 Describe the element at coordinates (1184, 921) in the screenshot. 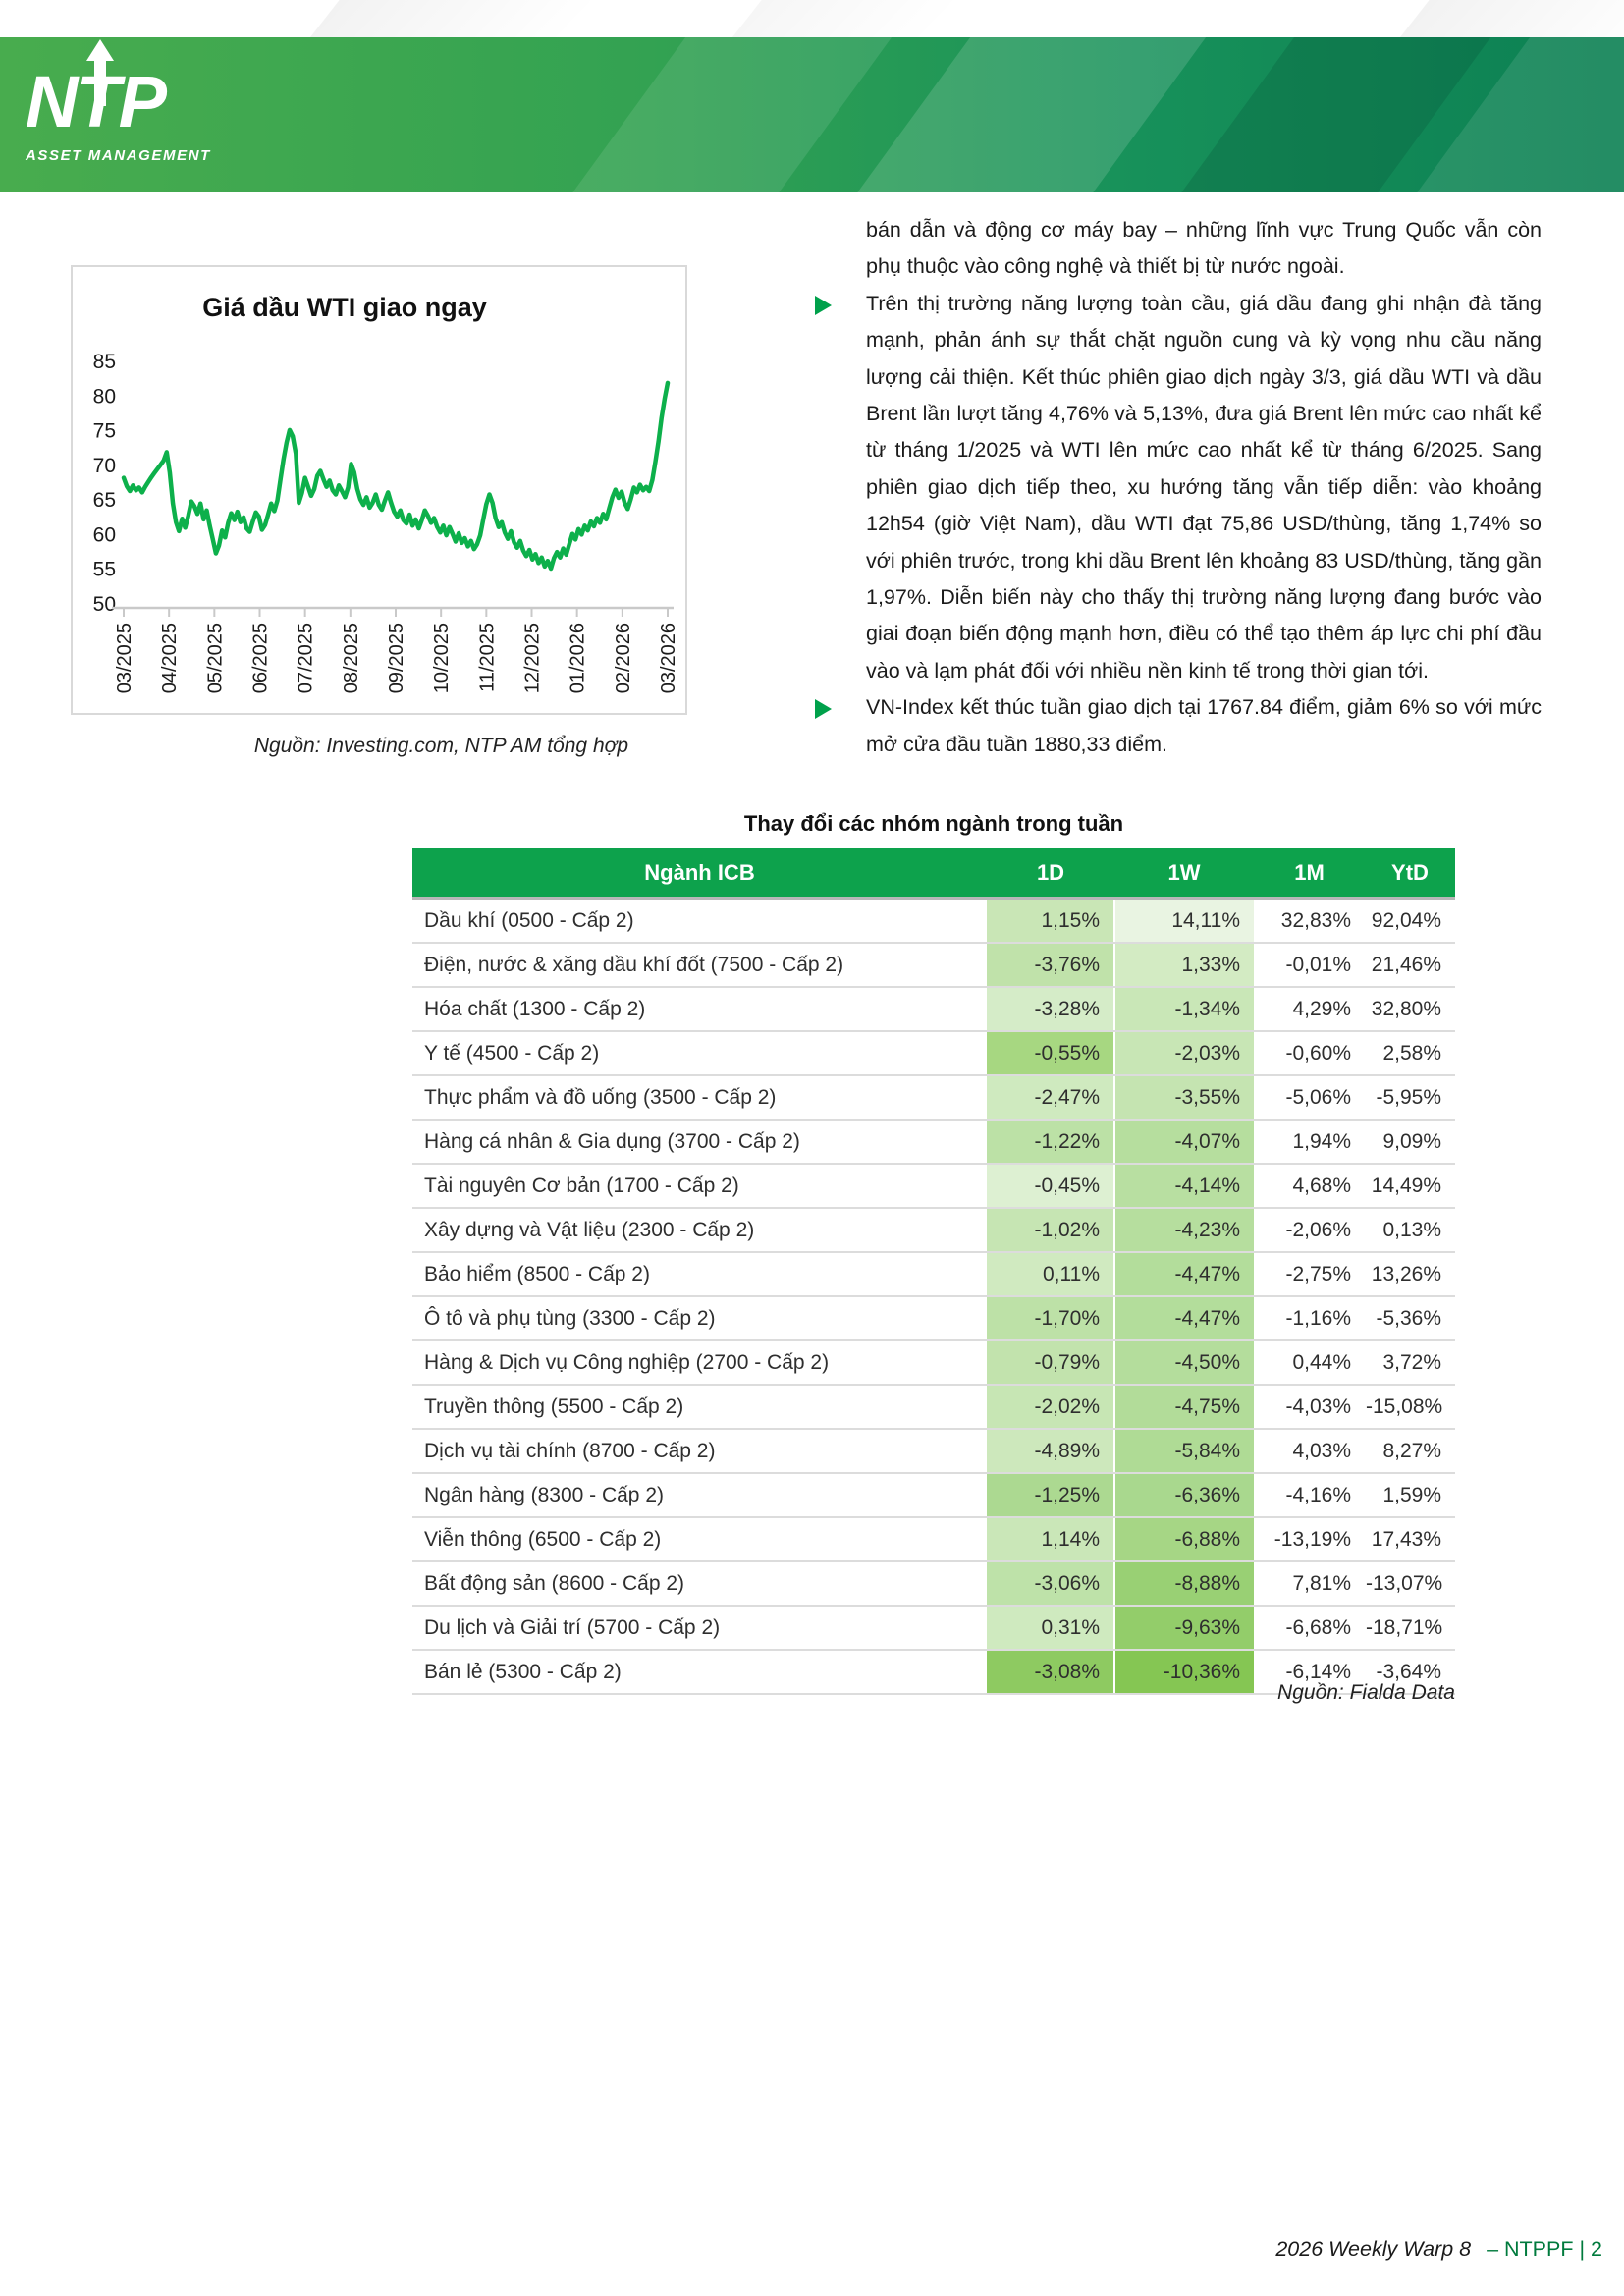

I see `cell-1w: 14,11%` at that location.